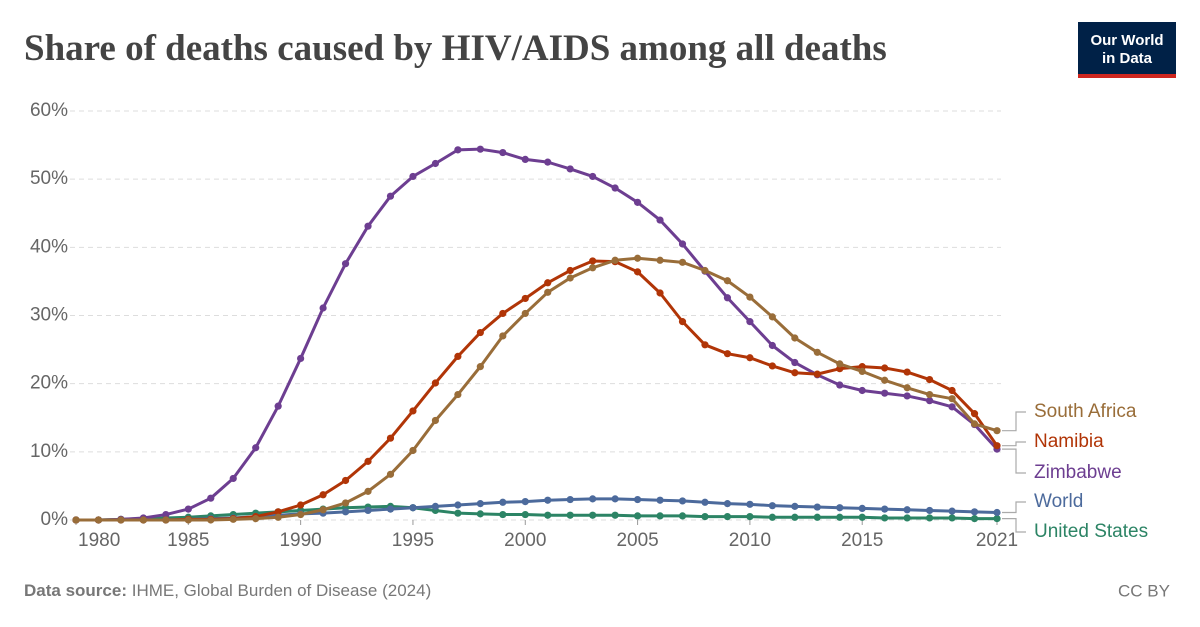 The width and height of the screenshot is (1200, 627). I want to click on source-text: IHME, Global Burden of Disease (2024), so click(282, 590).